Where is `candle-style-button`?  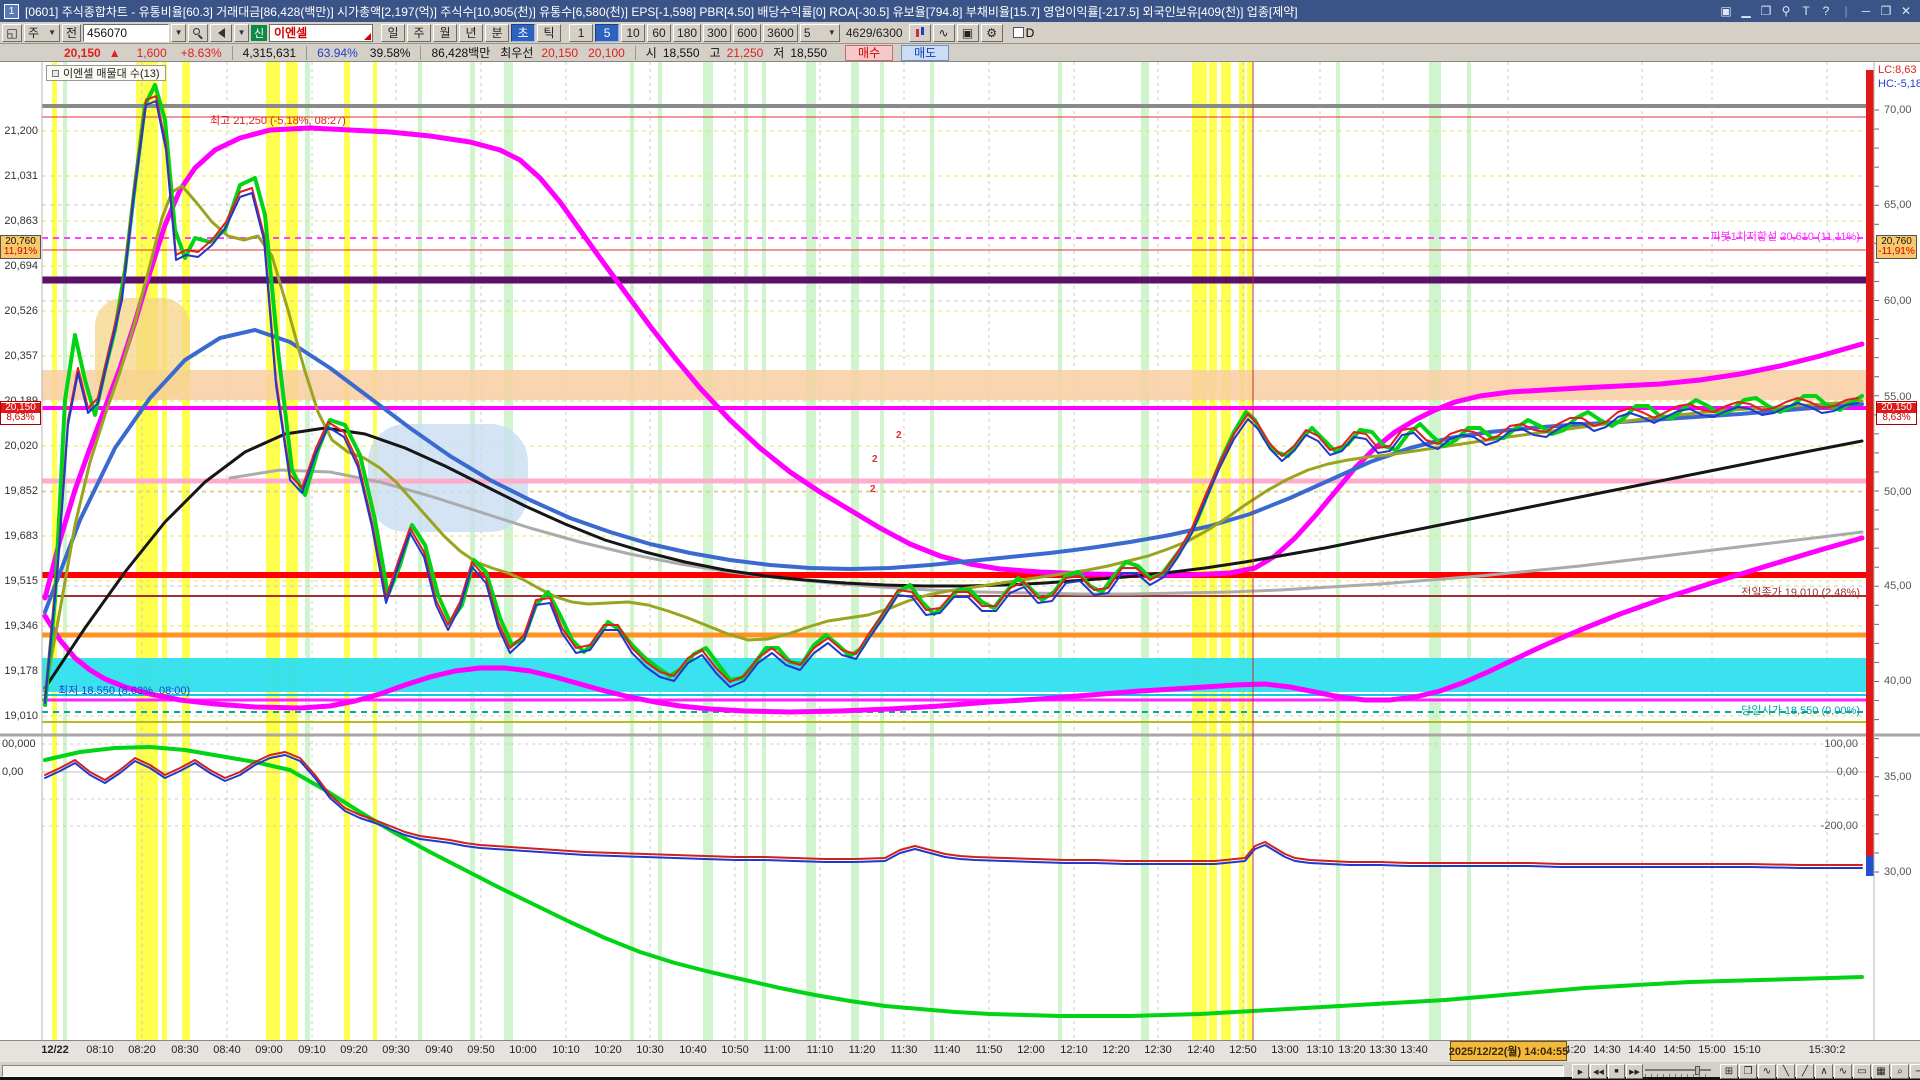
candle-style-button is located at coordinates (919, 32).